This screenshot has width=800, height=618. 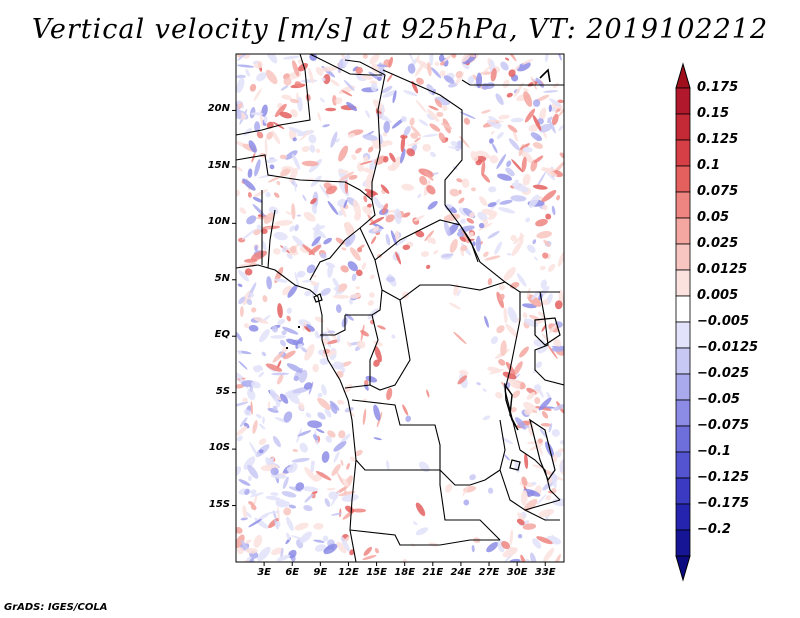 What do you see at coordinates (218, 222) in the screenshot?
I see `lat-label: 10N` at bounding box center [218, 222].